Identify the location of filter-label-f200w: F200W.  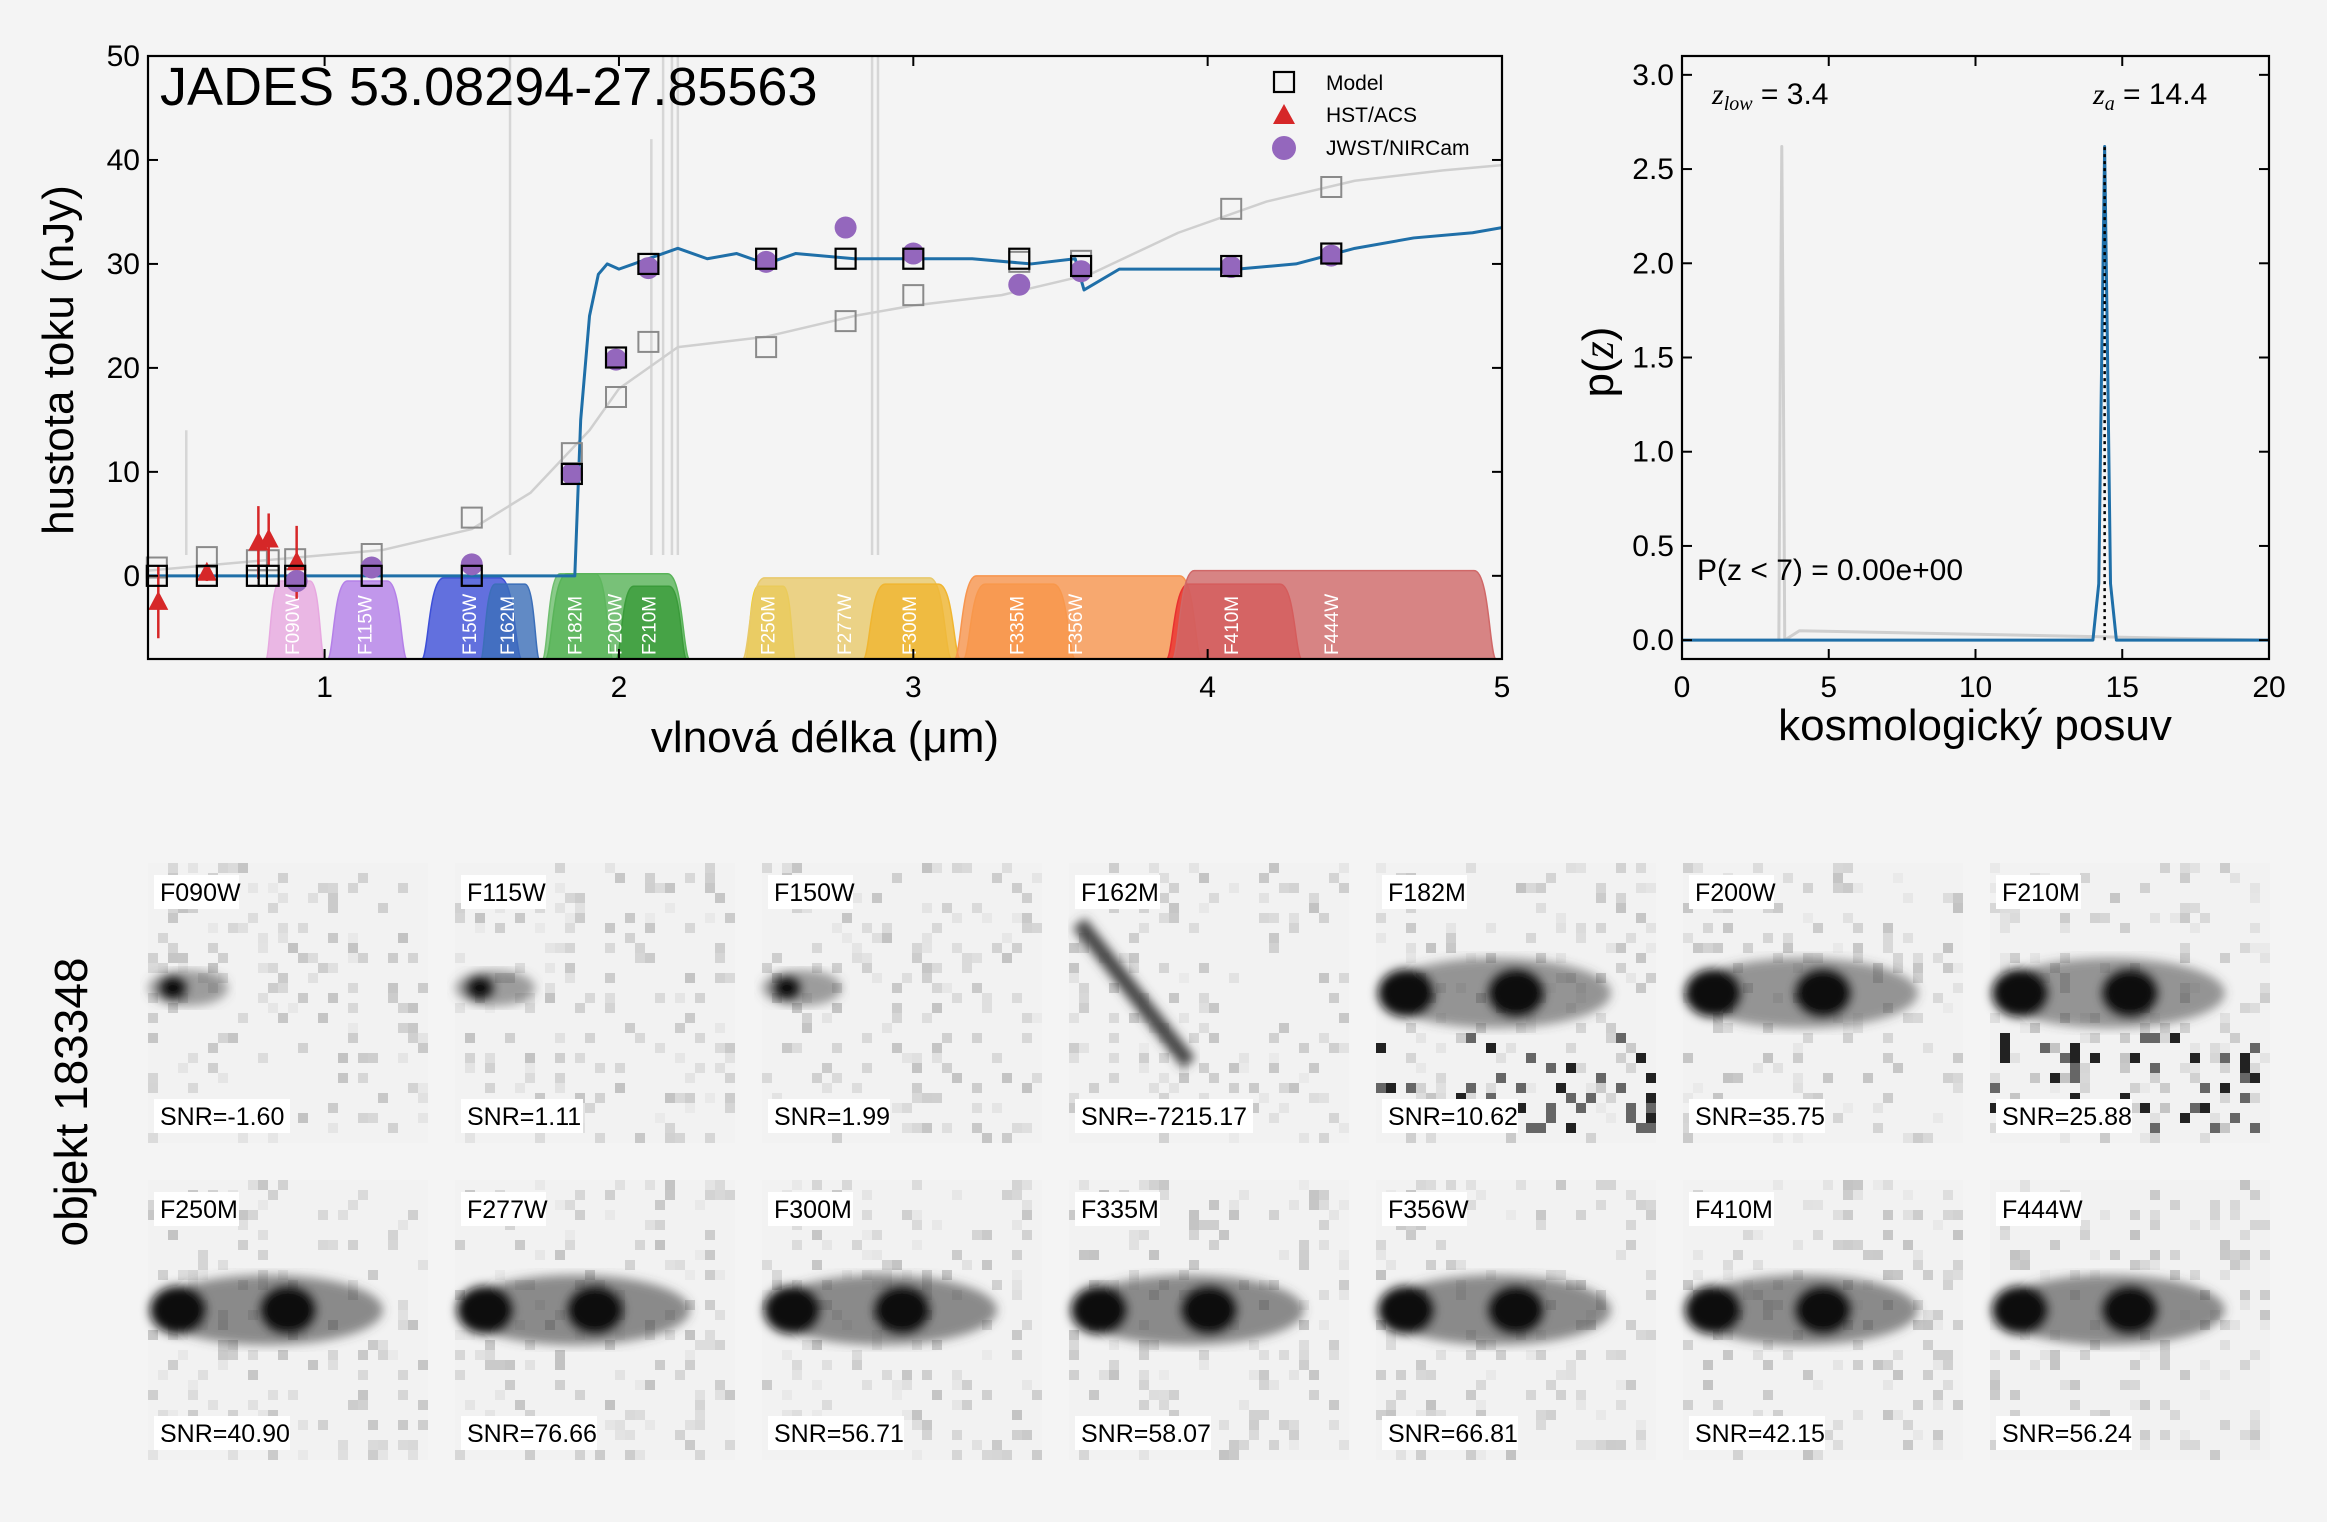
(615, 624).